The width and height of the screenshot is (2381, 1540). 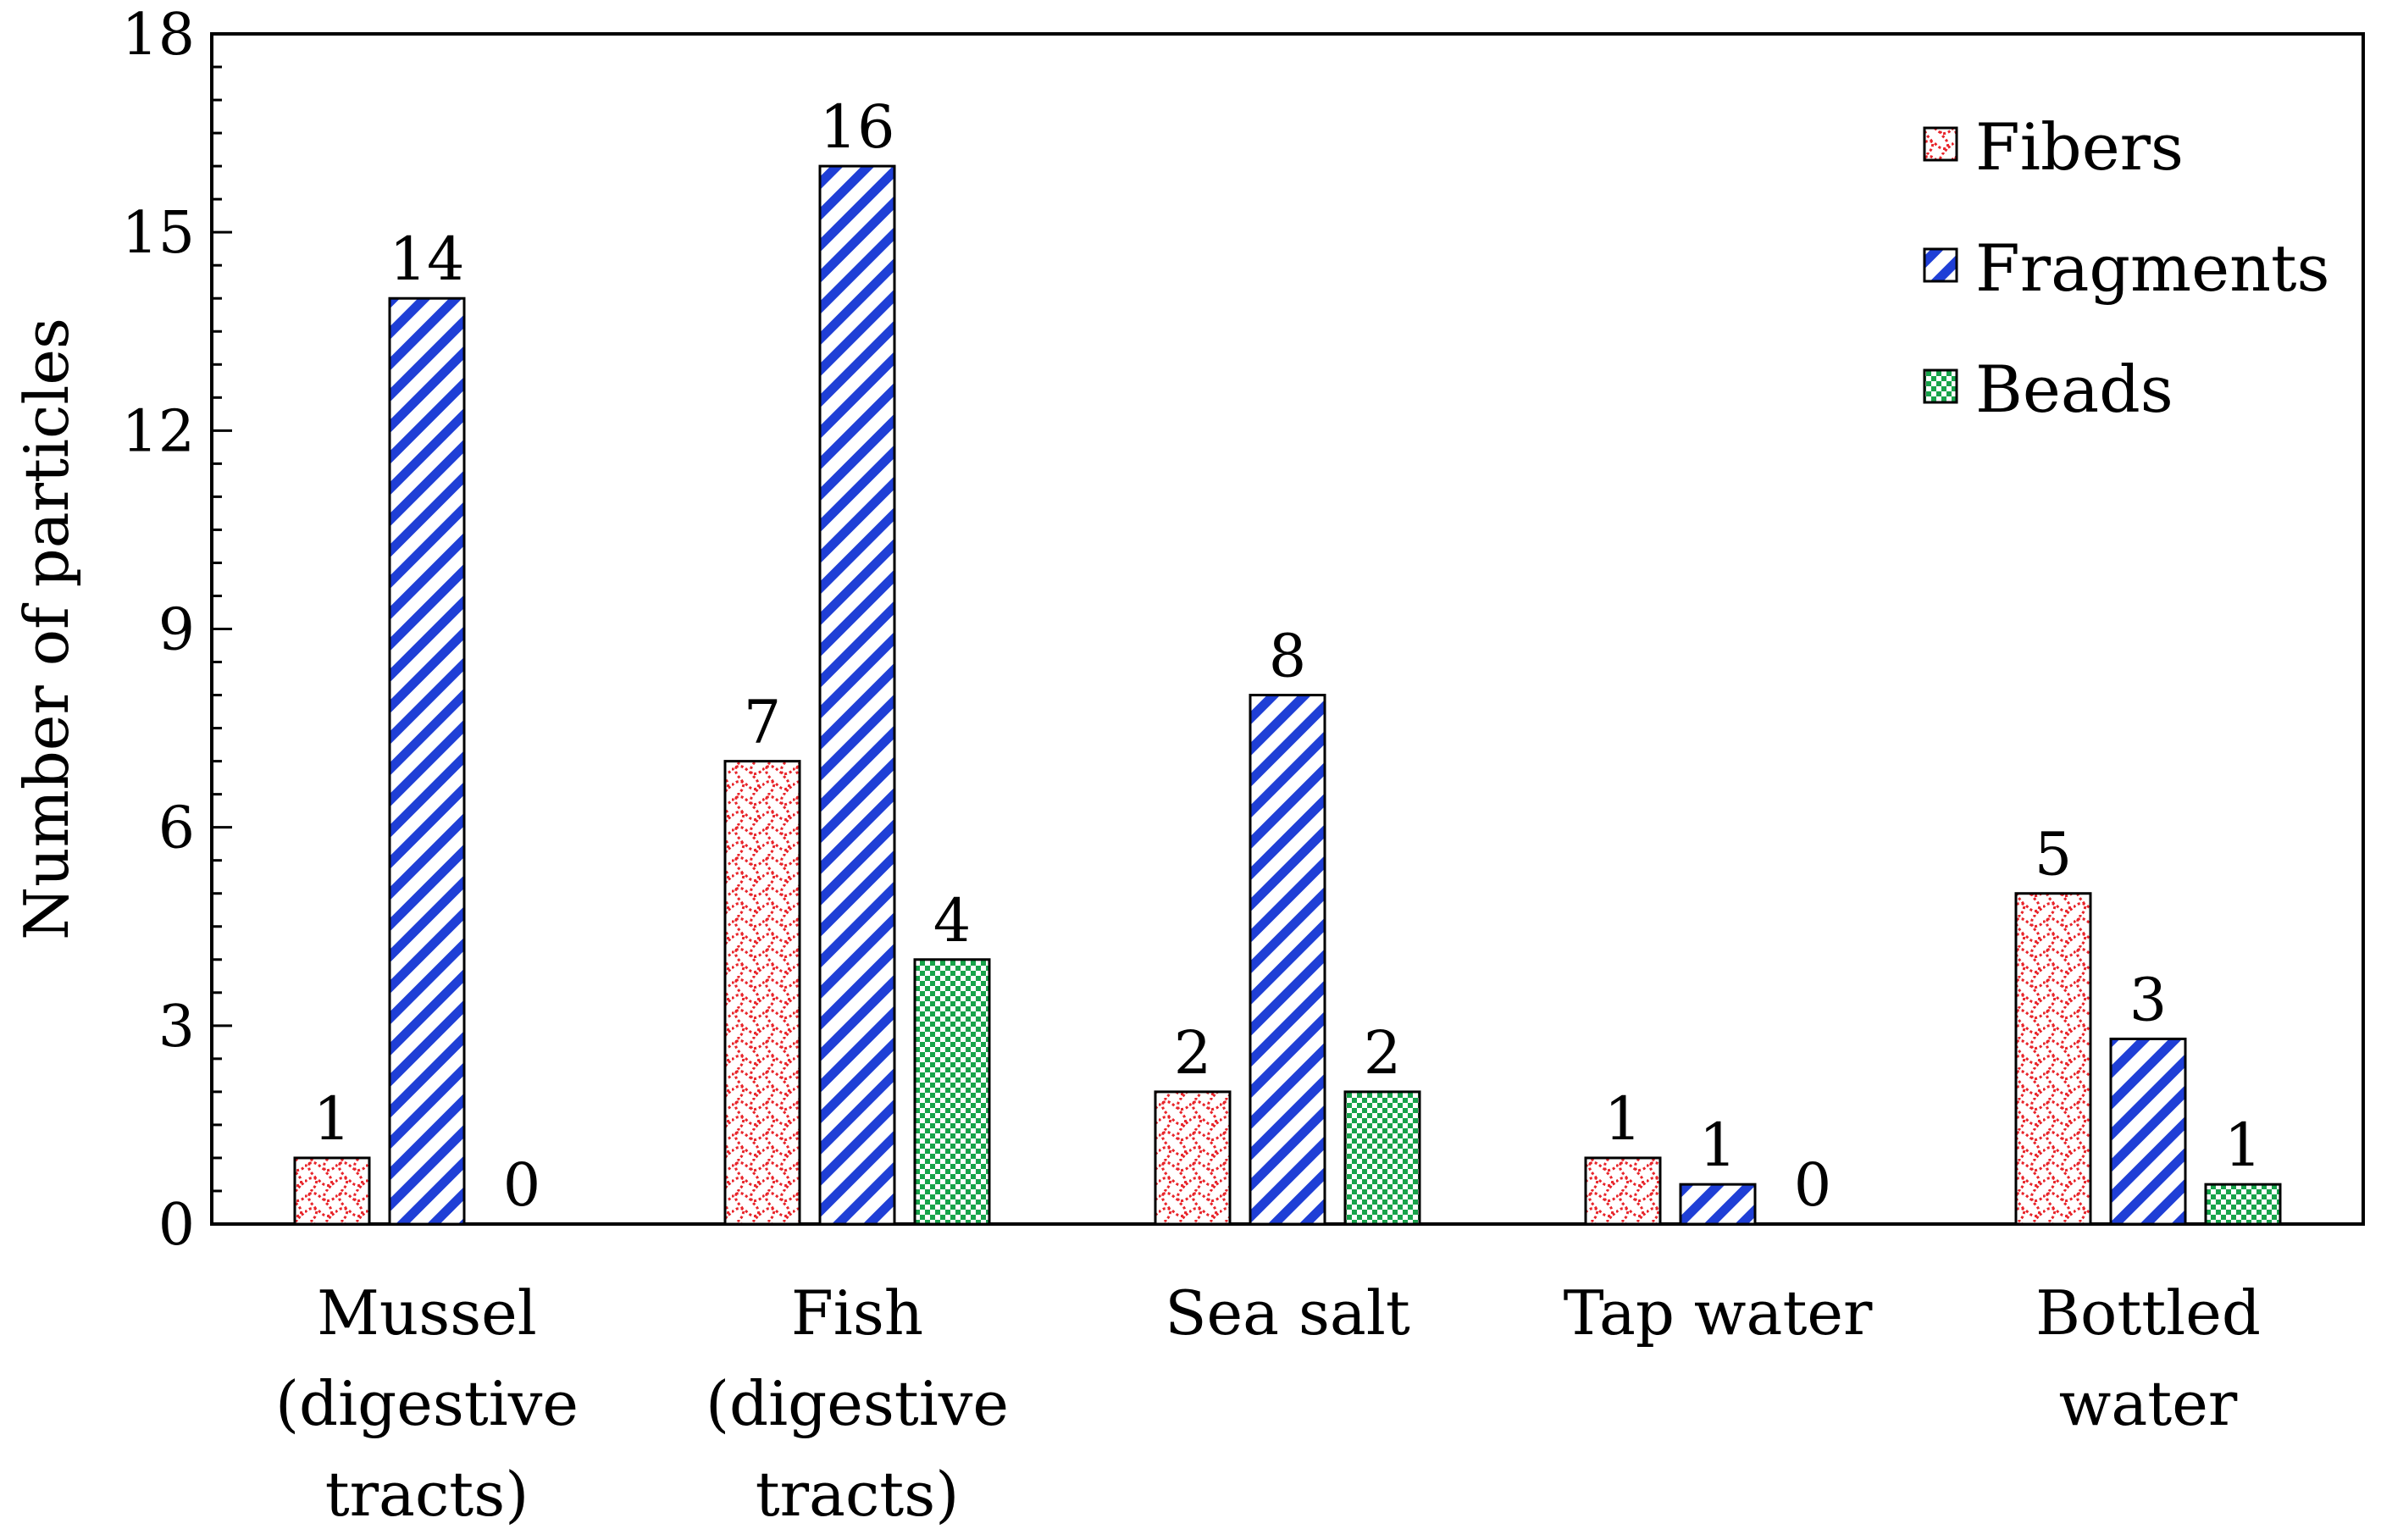 I want to click on data-label-fragments: 16, so click(x=856, y=127).